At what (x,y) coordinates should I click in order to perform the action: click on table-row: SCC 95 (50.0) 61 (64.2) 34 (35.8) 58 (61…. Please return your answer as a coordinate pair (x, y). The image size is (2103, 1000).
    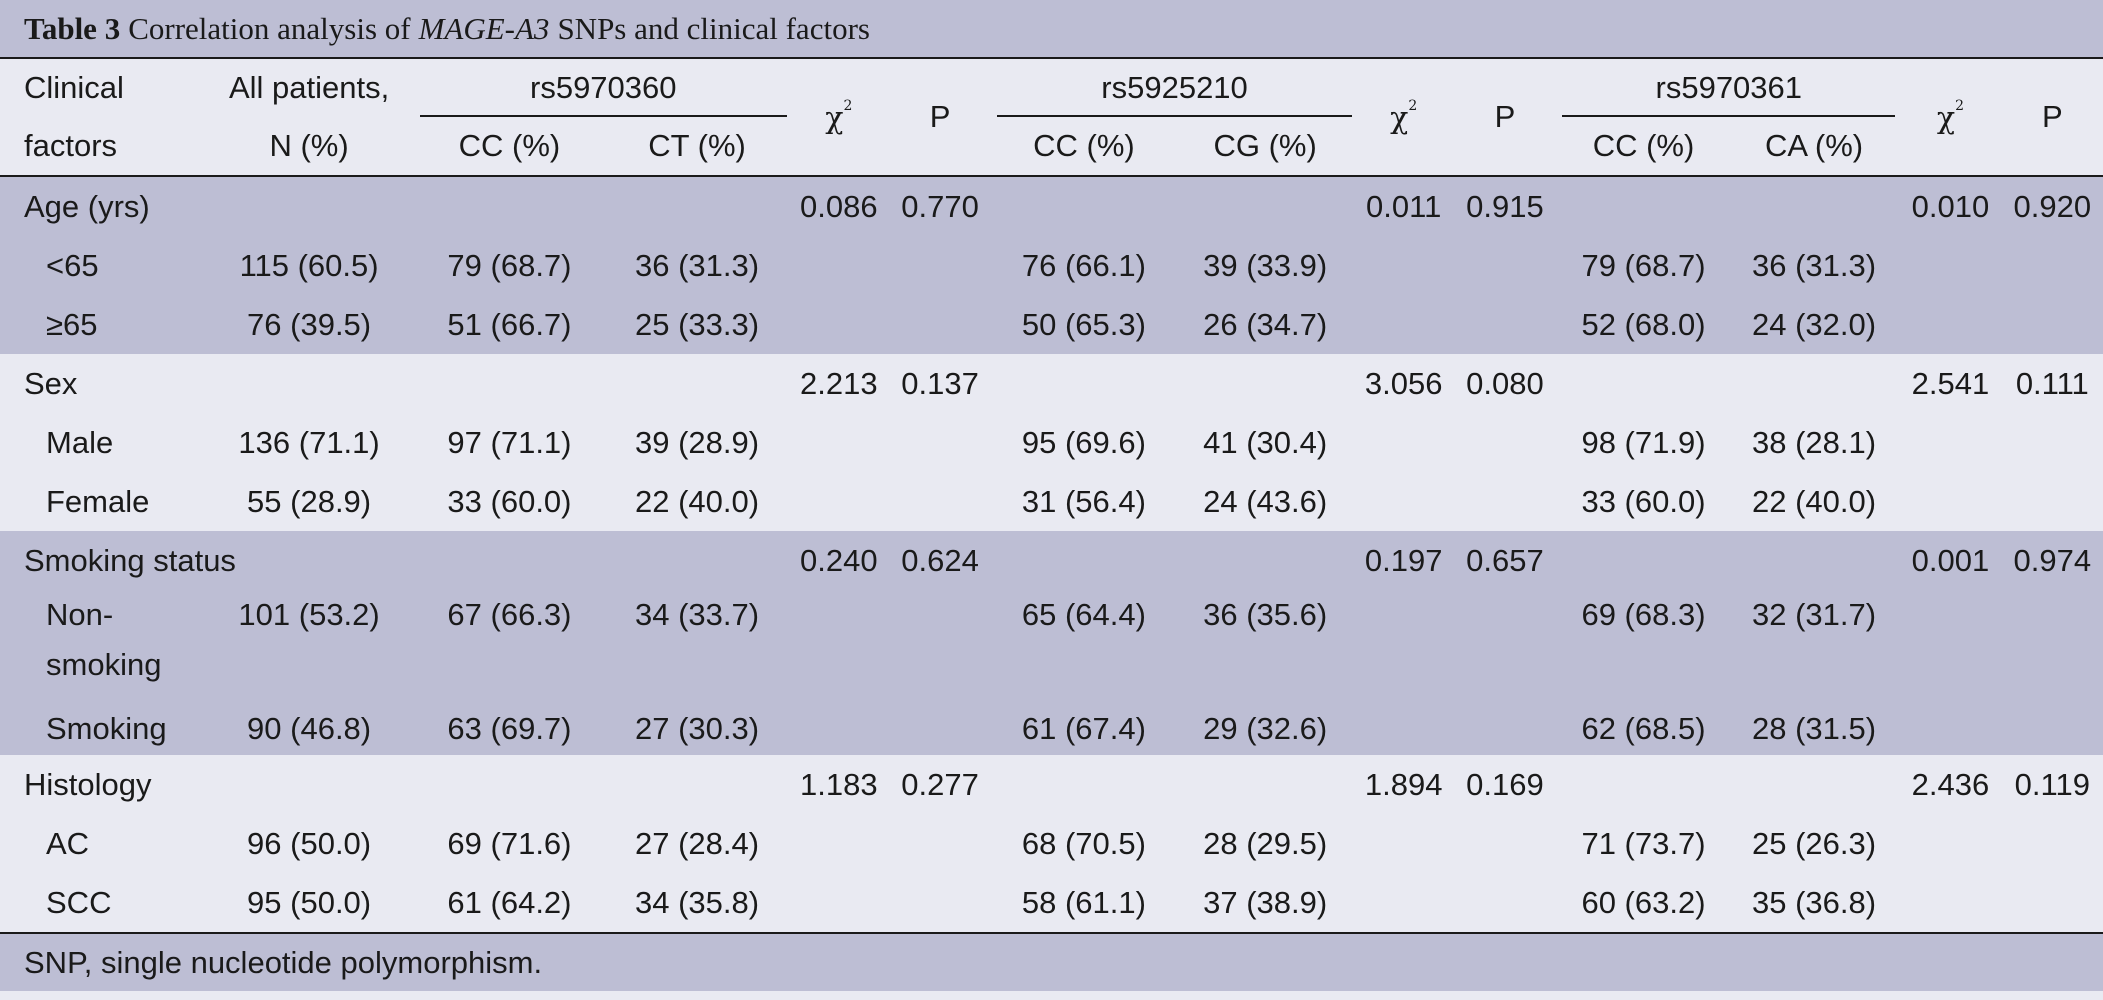
    Looking at the image, I should click on (1051, 902).